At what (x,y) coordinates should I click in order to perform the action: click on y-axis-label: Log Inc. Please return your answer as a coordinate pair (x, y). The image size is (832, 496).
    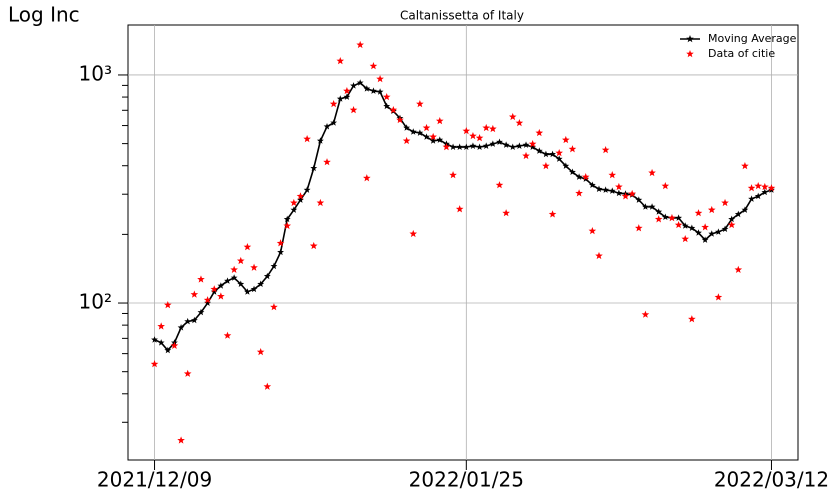
    Looking at the image, I should click on (44, 15).